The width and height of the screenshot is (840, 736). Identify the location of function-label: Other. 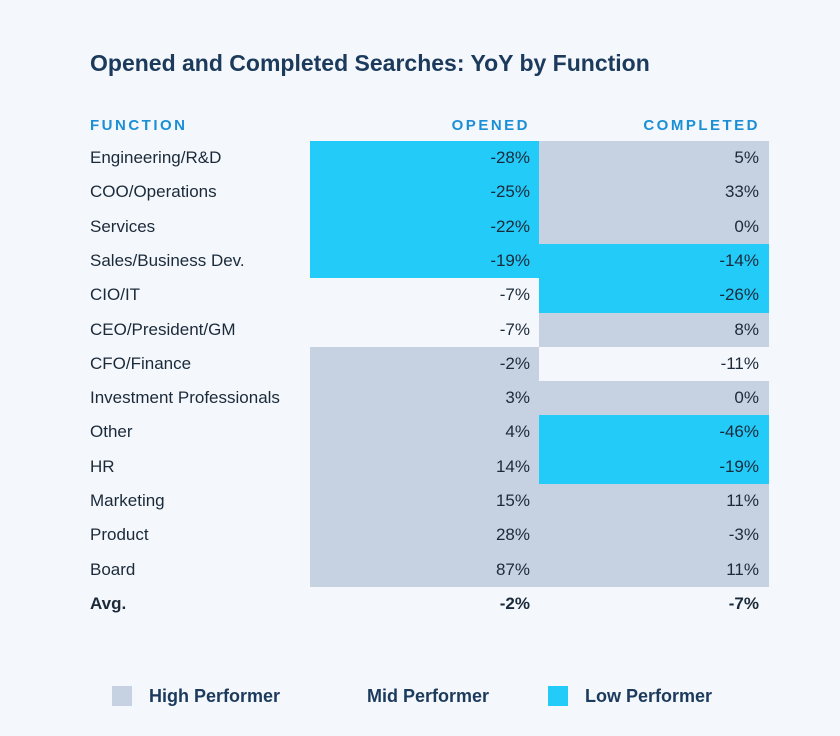
(111, 432).